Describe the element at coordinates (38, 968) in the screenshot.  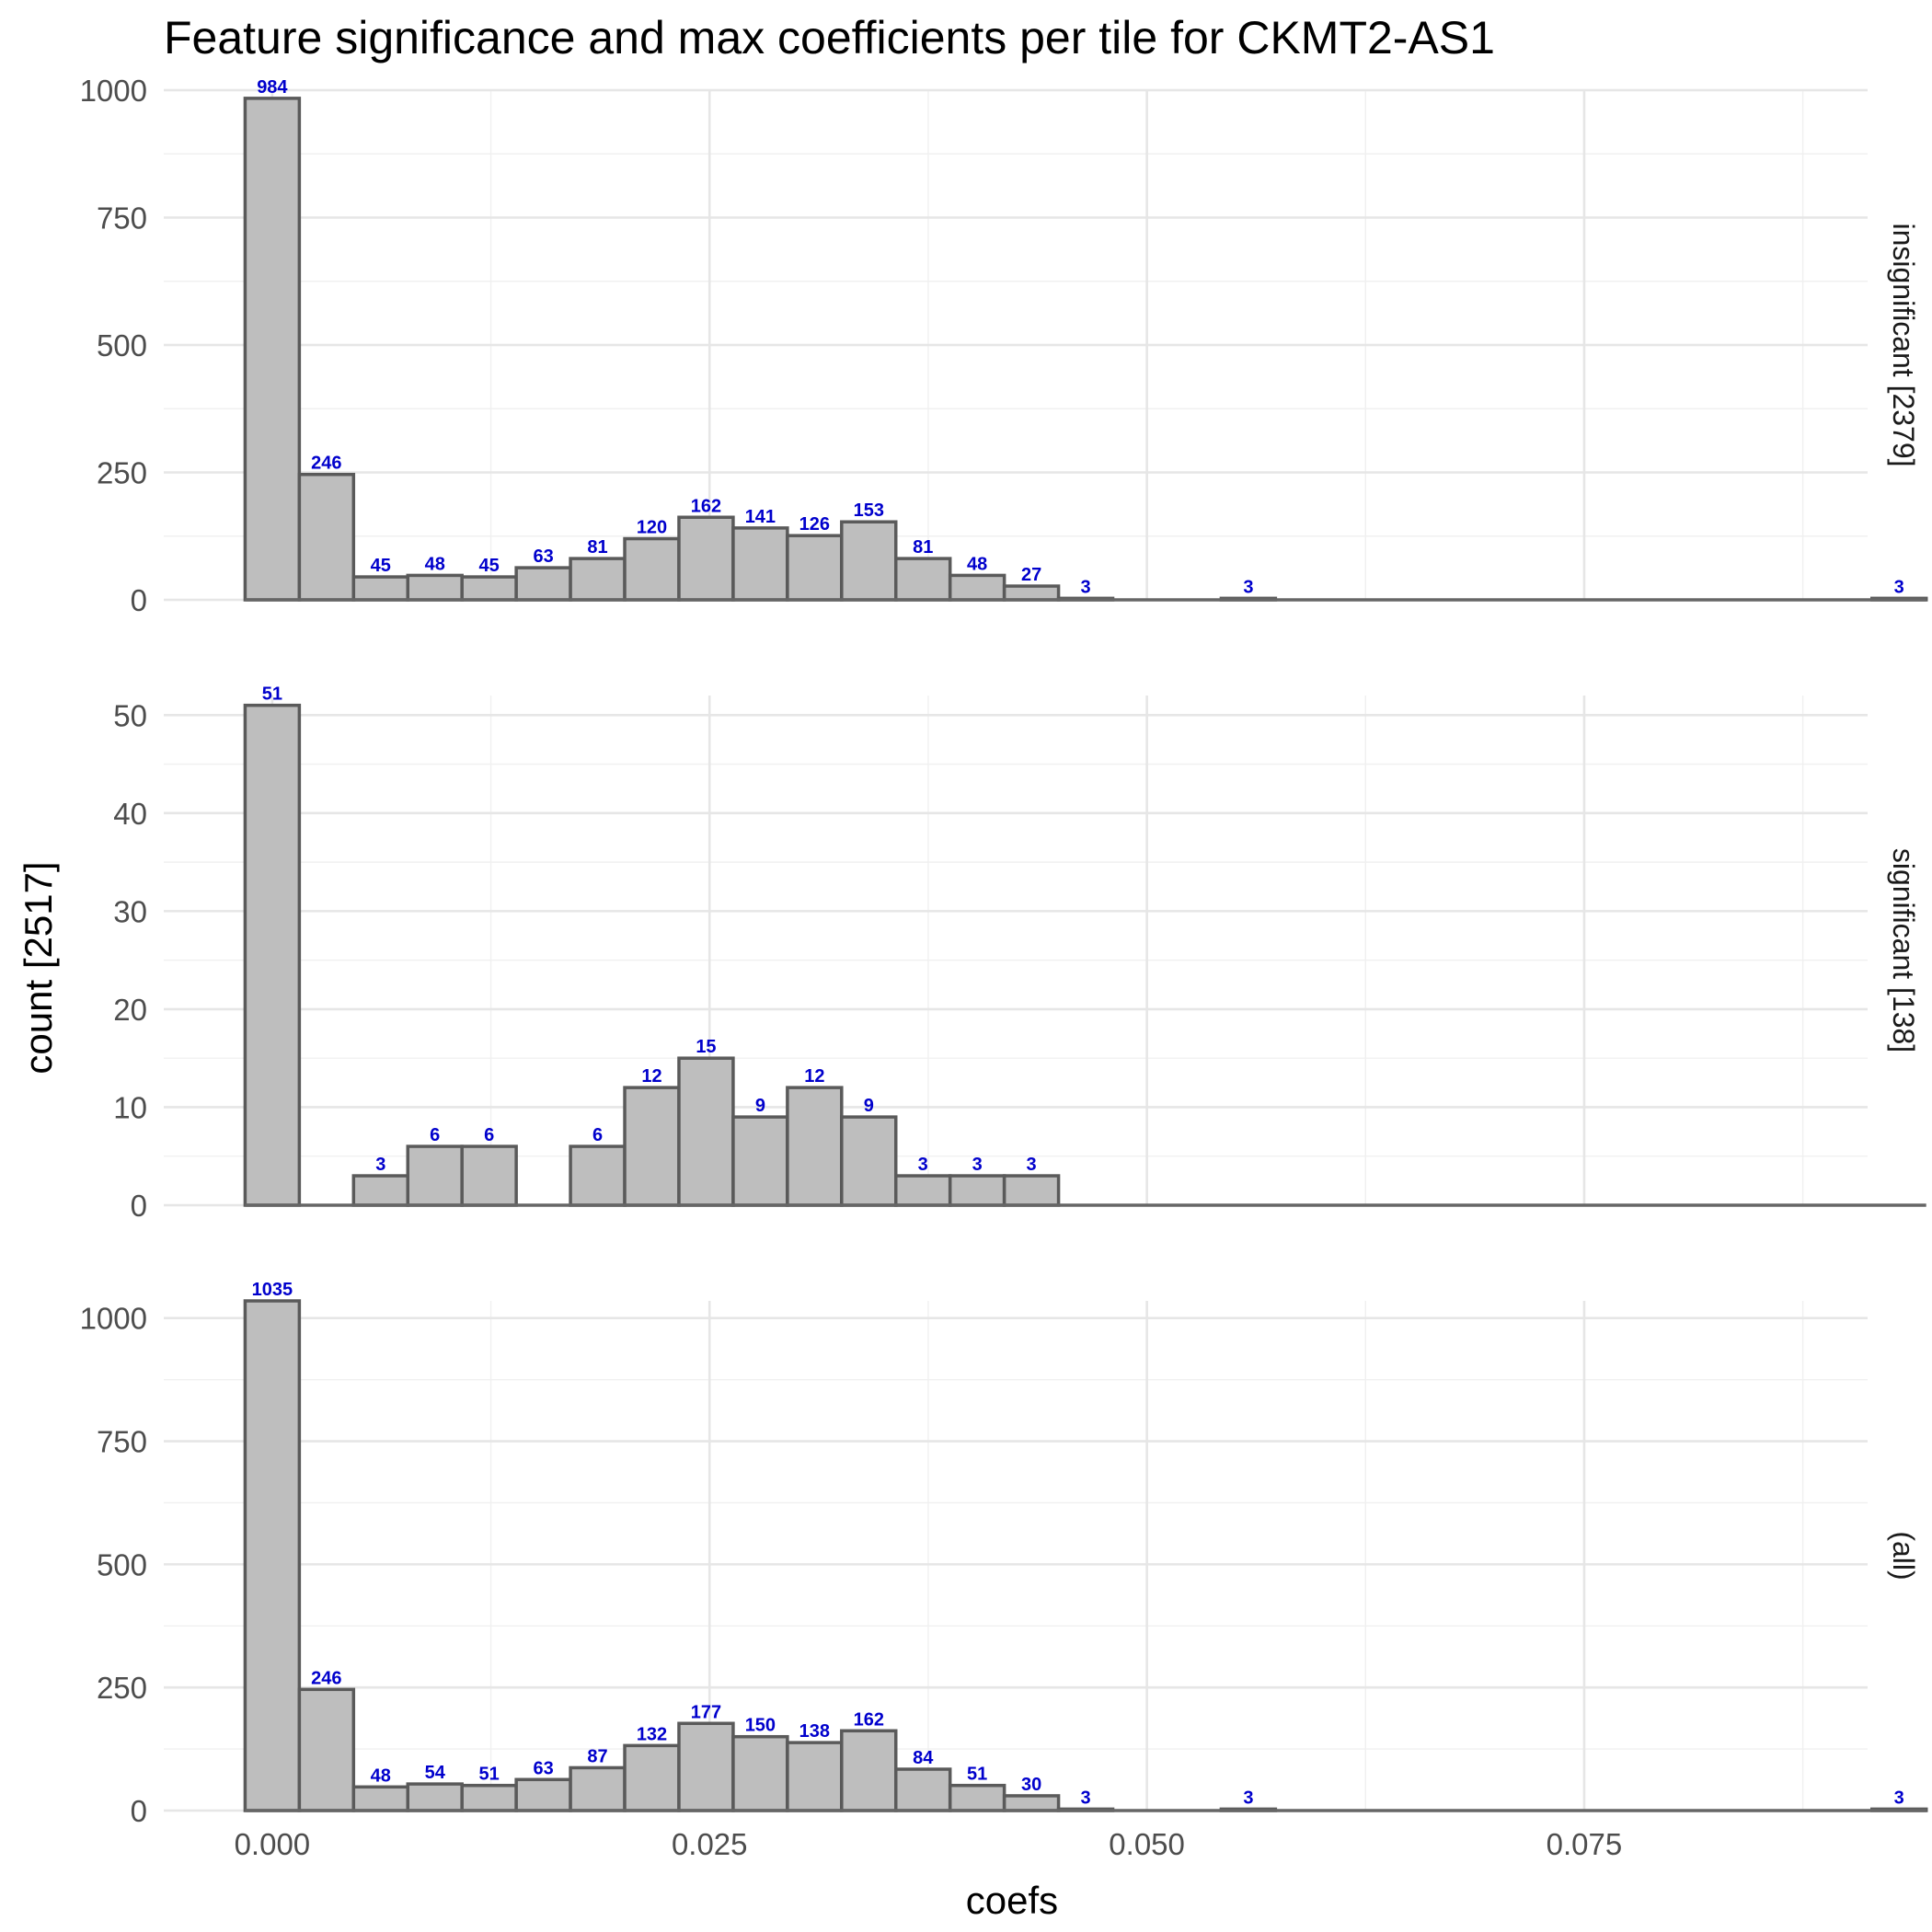
I see `y-axis-title: count [2517]` at that location.